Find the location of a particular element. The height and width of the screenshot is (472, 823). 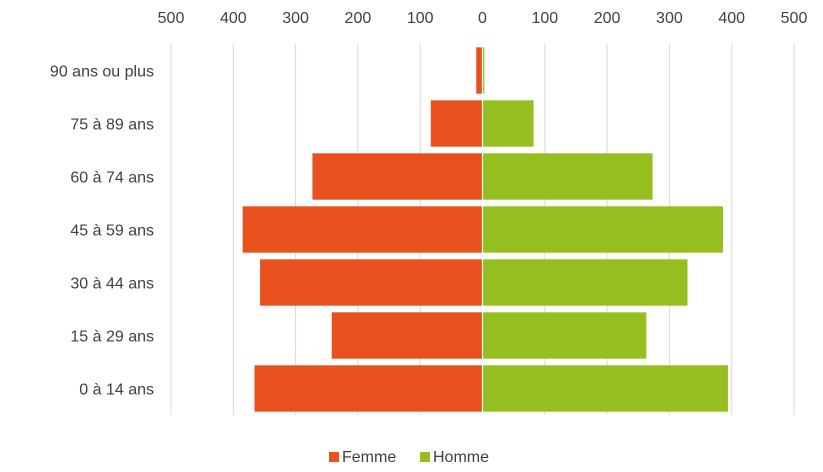

category-label: 45 à 59 ans is located at coordinates (112, 231).